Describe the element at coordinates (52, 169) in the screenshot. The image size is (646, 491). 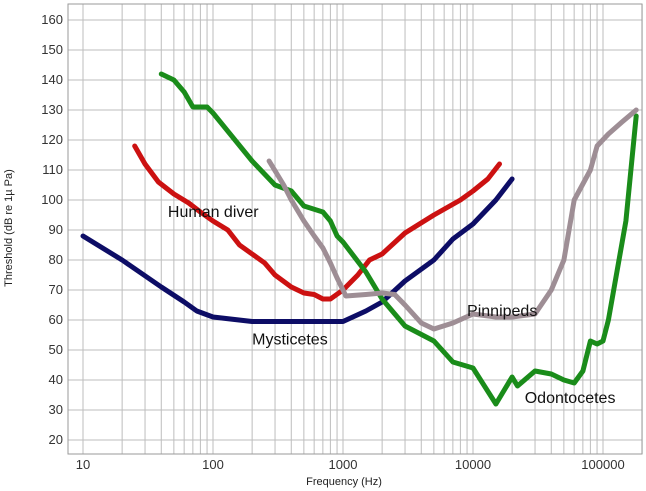
I see `y-tick-label: 110` at that location.